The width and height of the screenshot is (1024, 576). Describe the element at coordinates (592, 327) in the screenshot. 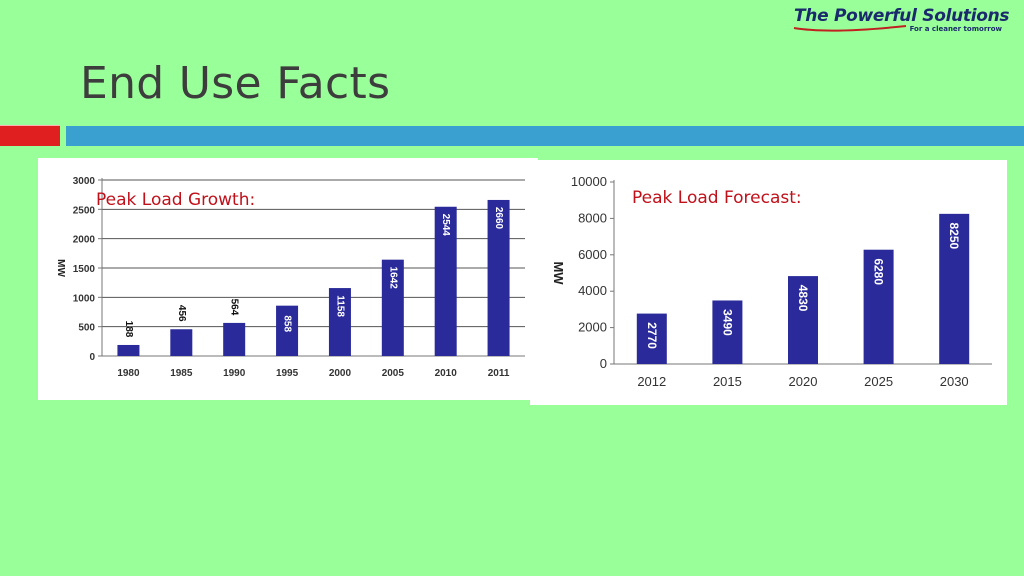

I see `forecast-ytick-label: 2000` at that location.